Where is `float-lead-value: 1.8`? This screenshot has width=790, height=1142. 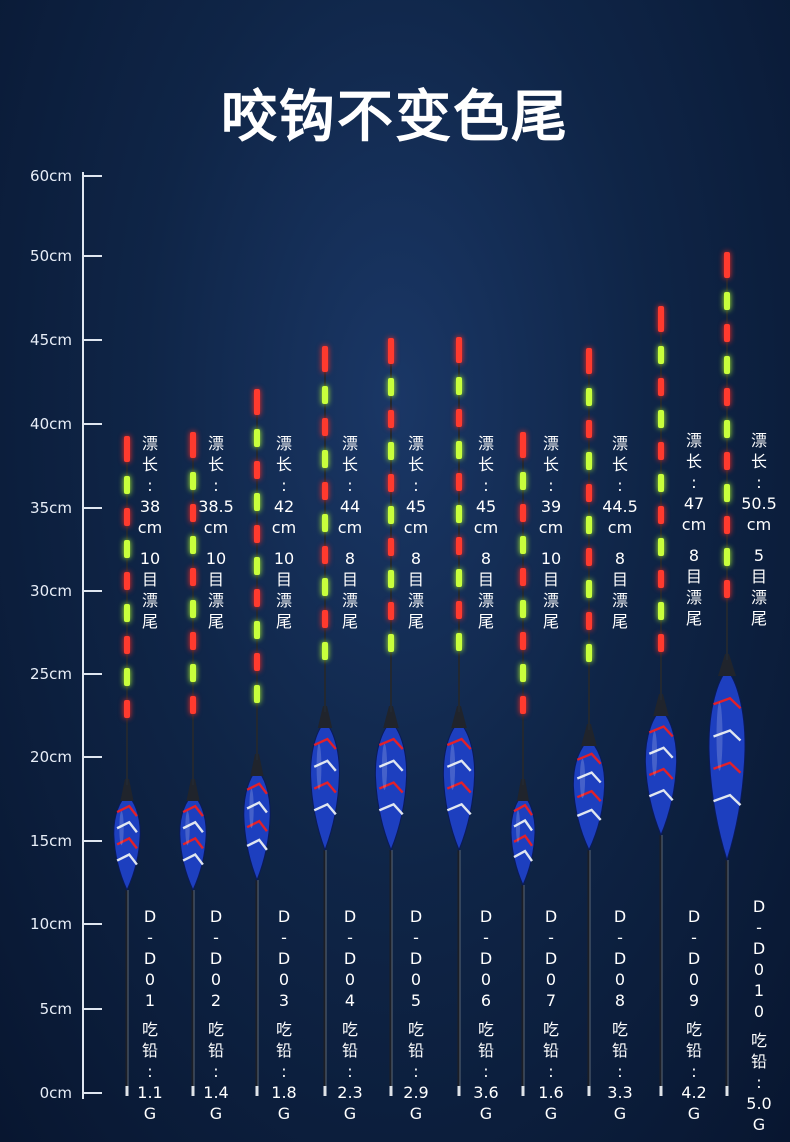 float-lead-value: 1.8 is located at coordinates (284, 1092).